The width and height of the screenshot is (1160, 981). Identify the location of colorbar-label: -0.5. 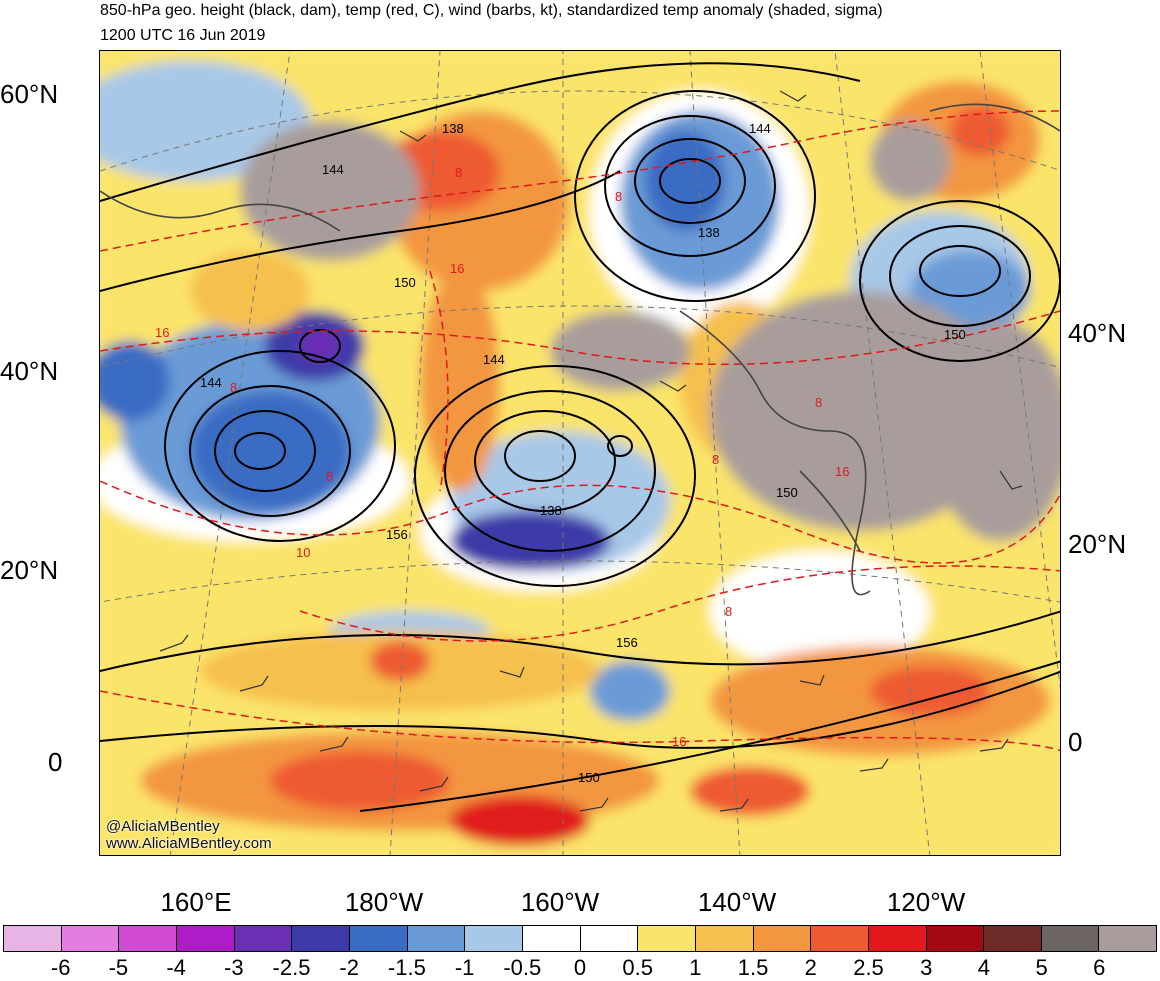
(522, 967).